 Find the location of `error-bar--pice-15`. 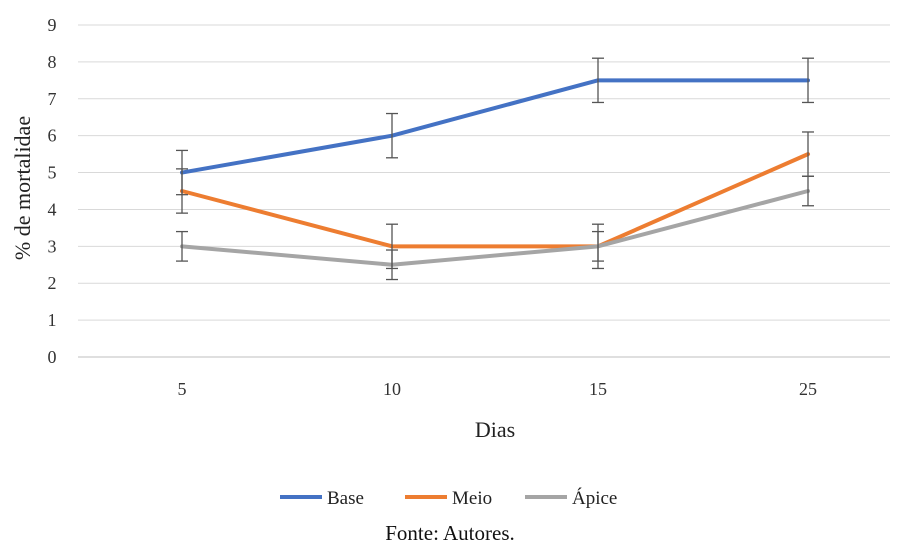

error-bar--pice-15 is located at coordinates (598, 246).